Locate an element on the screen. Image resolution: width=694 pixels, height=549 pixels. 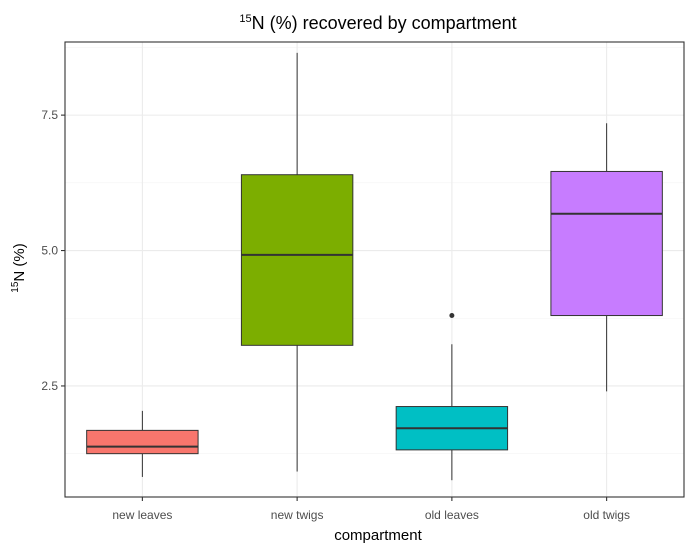
box-old-twigs is located at coordinates (606, 257).